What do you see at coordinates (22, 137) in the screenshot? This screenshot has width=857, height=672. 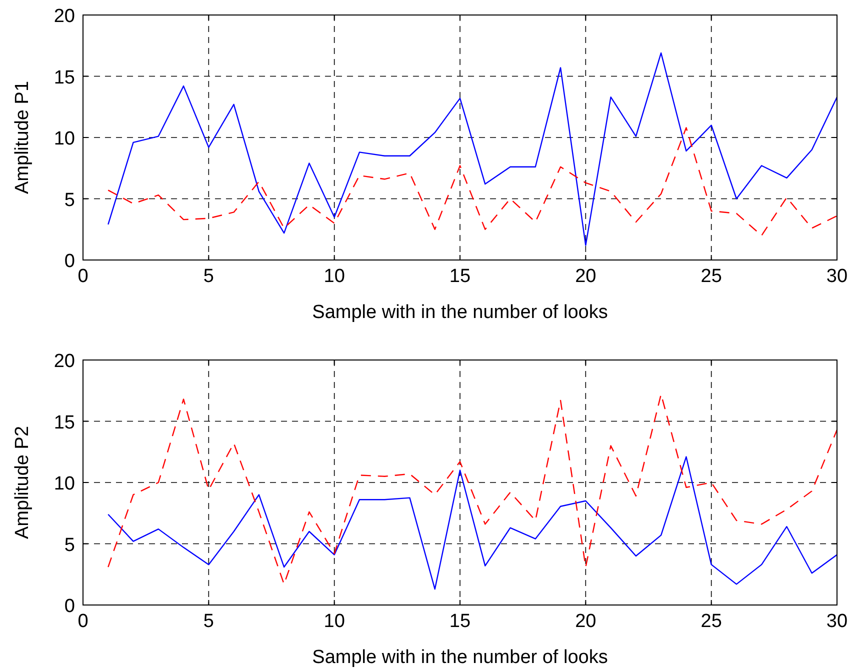 I see `y-axis-title: Amplitude P1` at bounding box center [22, 137].